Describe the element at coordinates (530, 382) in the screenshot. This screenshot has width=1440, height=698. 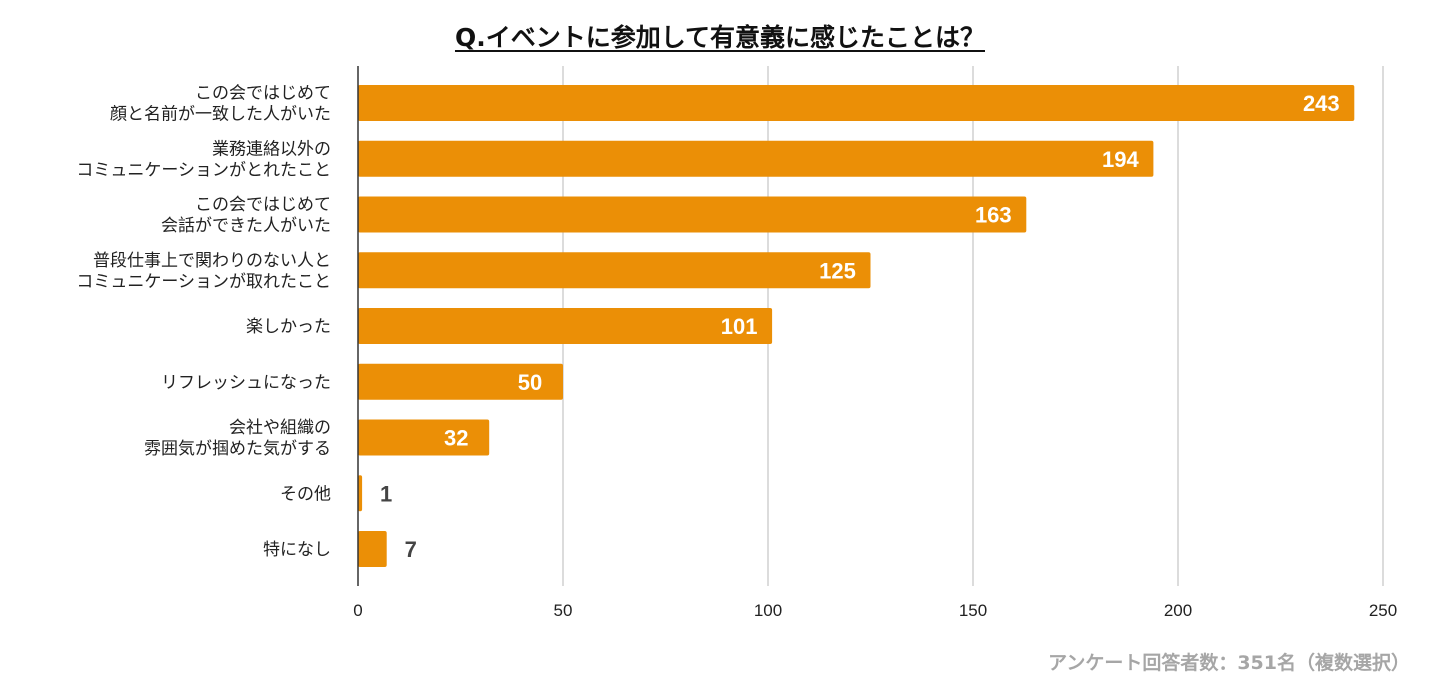
I see `data-label: 50` at that location.